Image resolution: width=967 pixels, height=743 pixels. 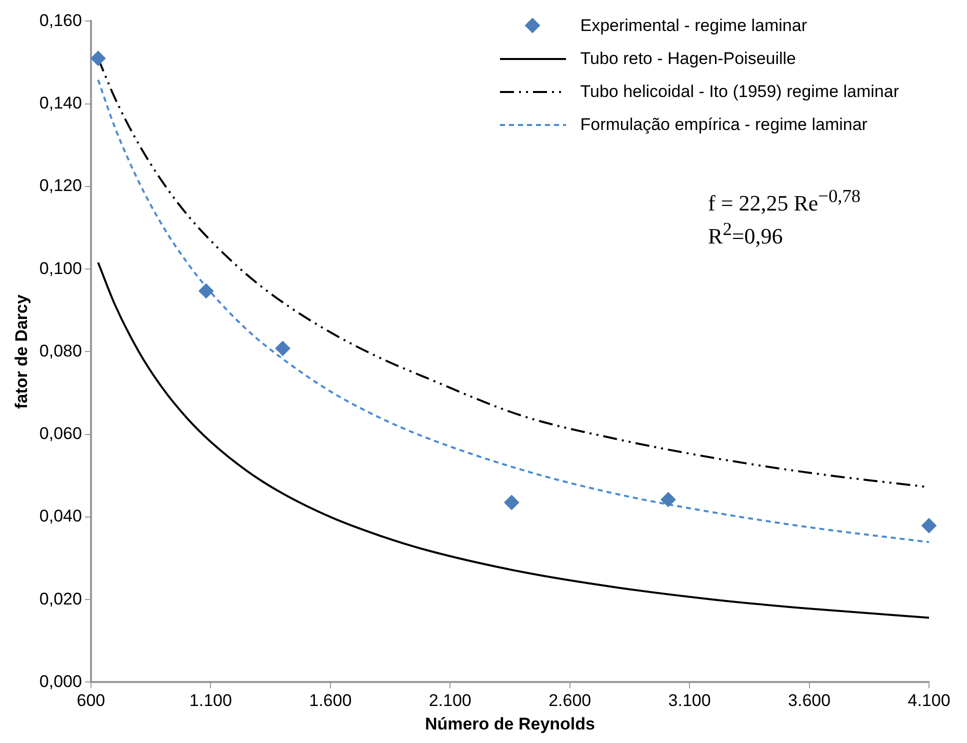 I want to click on x-axis-title: Número de Reynolds, so click(x=509, y=724).